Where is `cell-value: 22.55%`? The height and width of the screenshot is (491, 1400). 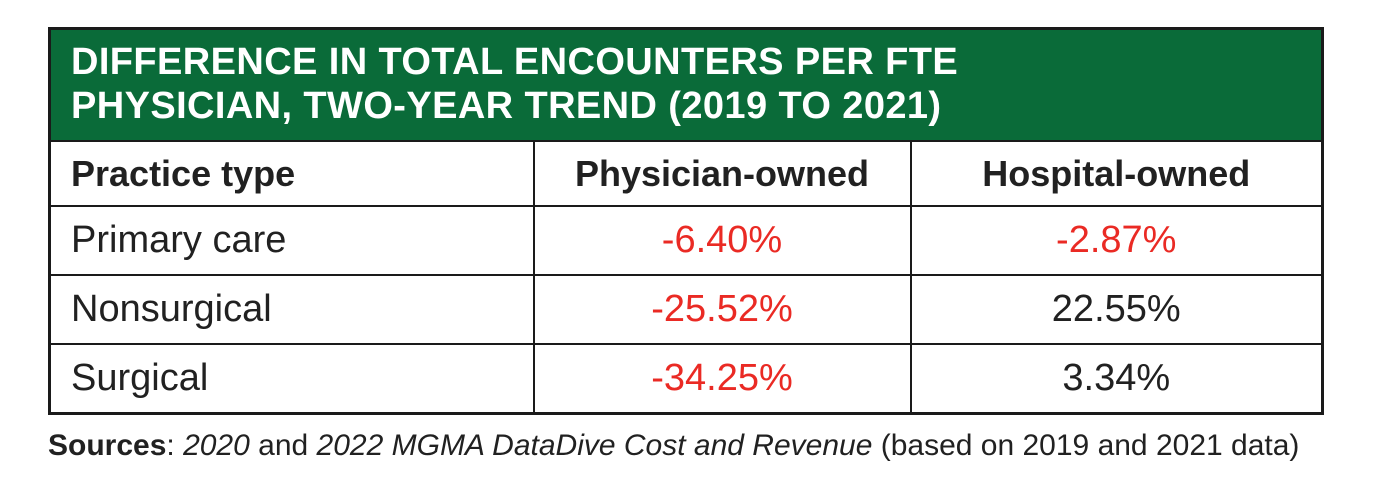
cell-value: 22.55% is located at coordinates (1116, 309).